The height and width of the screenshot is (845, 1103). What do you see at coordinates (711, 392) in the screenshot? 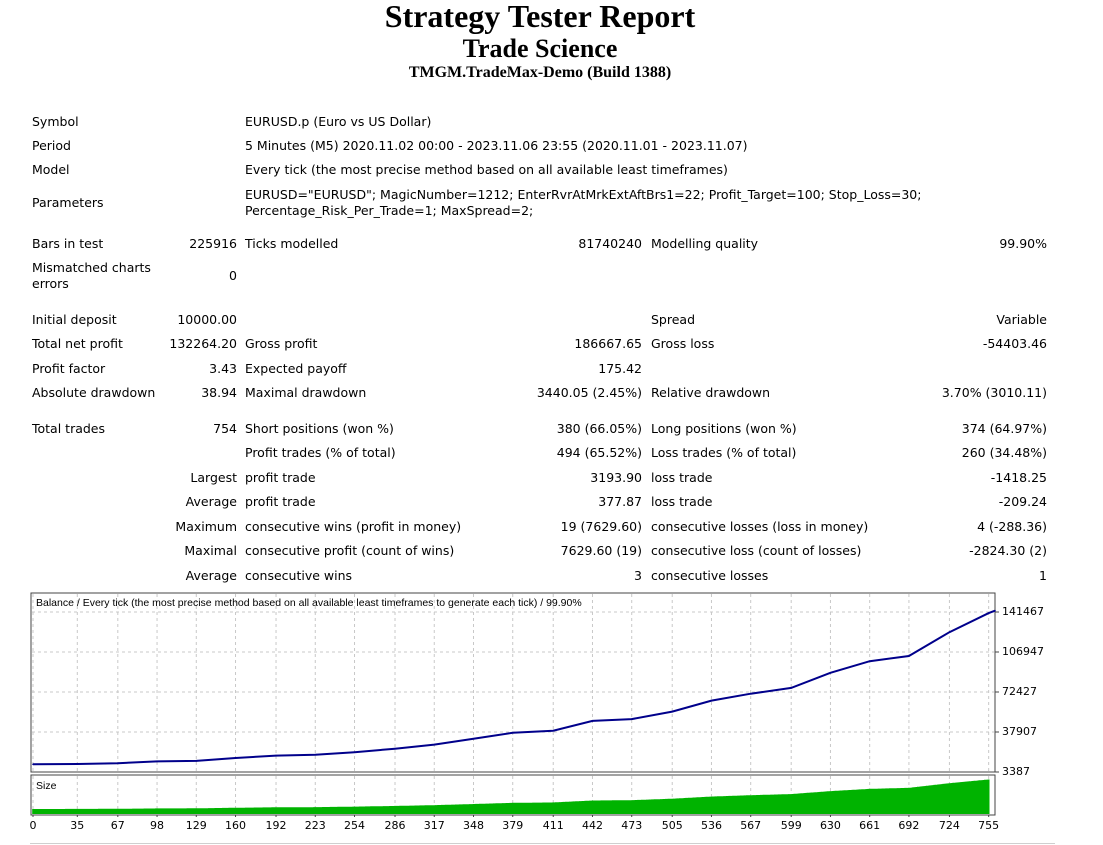
I see `relative-drawdown-label: Relative drawdown` at bounding box center [711, 392].